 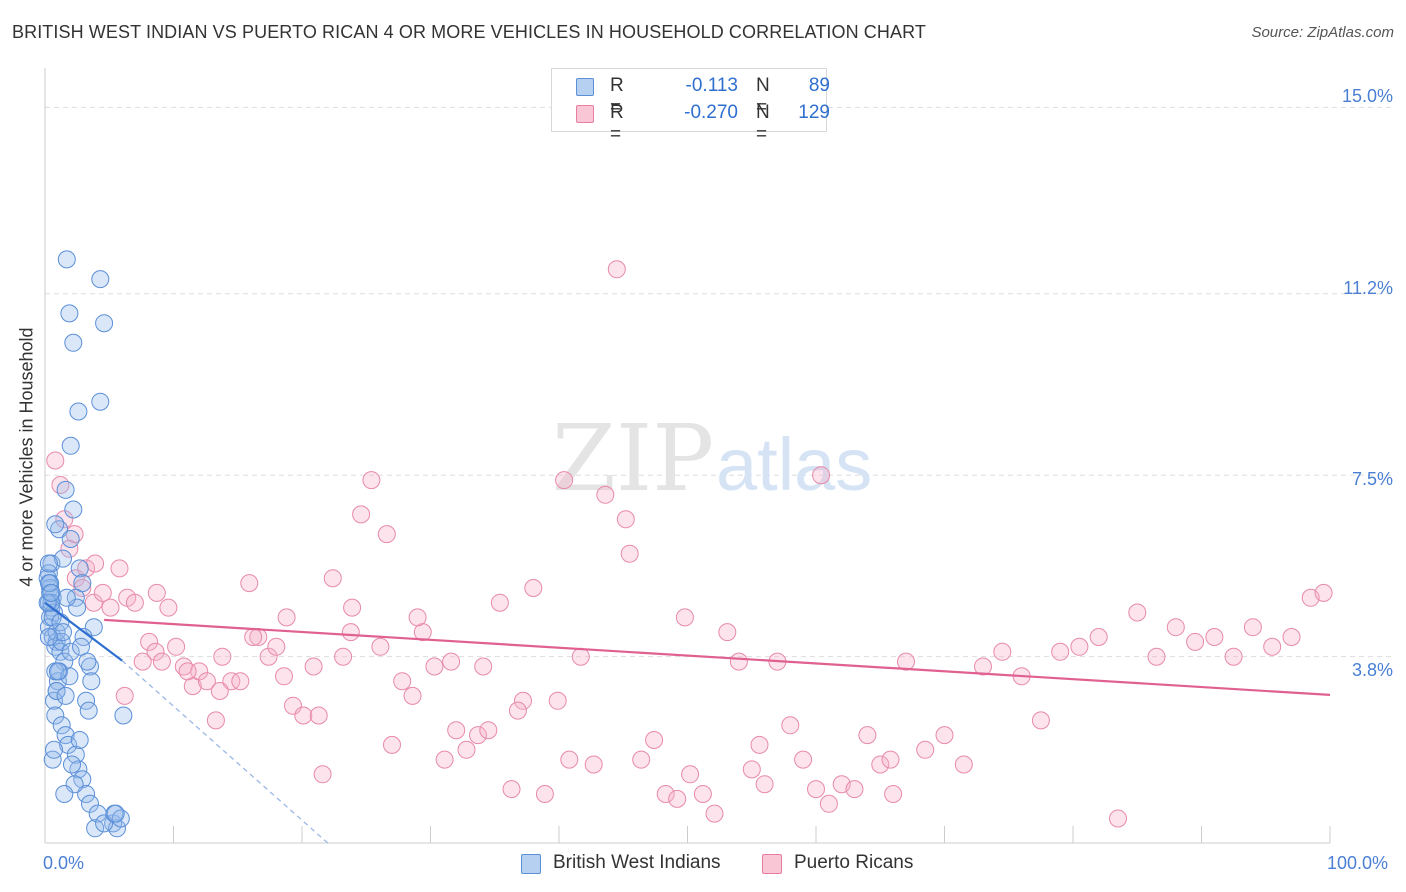 What do you see at coordinates (1367, 96) in the screenshot?
I see `y-tick-label: 15.0%` at bounding box center [1367, 96].